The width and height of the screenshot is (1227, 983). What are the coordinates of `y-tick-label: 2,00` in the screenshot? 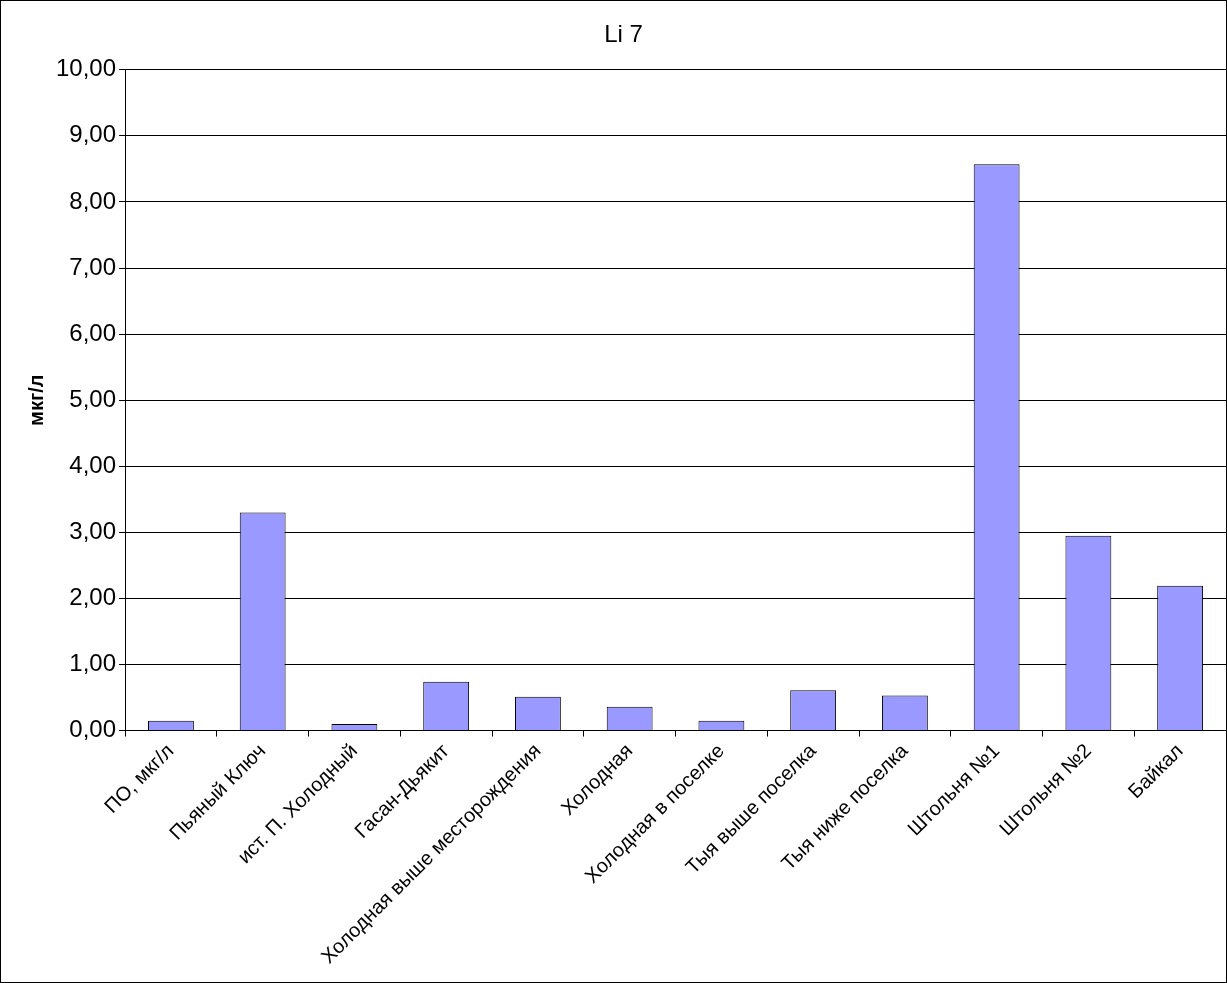 It's located at (93, 597).